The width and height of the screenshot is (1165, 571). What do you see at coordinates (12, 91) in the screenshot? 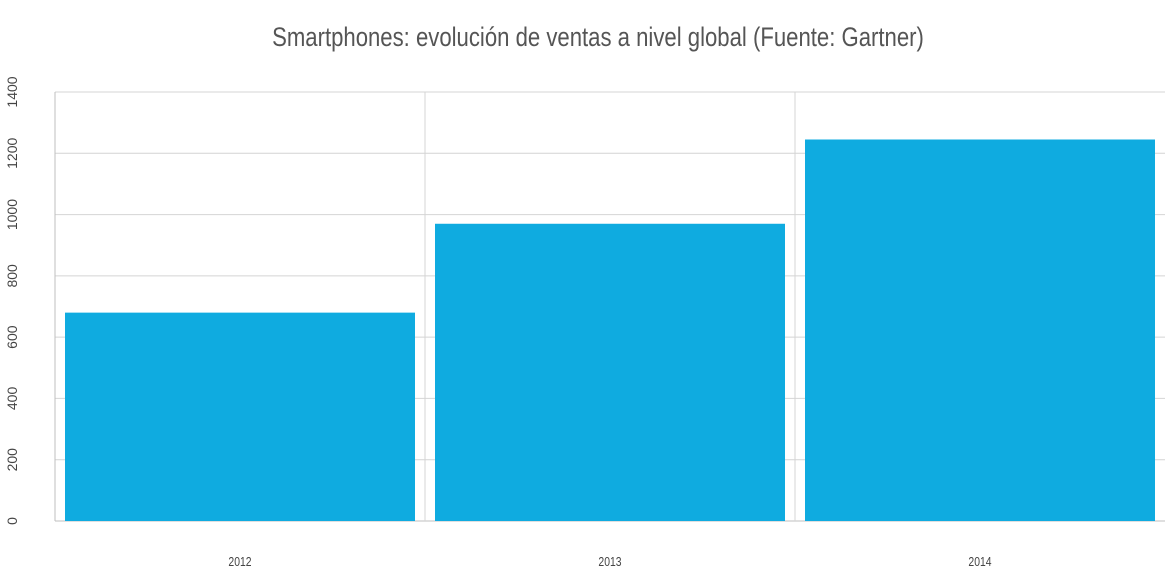
I see `y-tick-label: 1400` at bounding box center [12, 91].